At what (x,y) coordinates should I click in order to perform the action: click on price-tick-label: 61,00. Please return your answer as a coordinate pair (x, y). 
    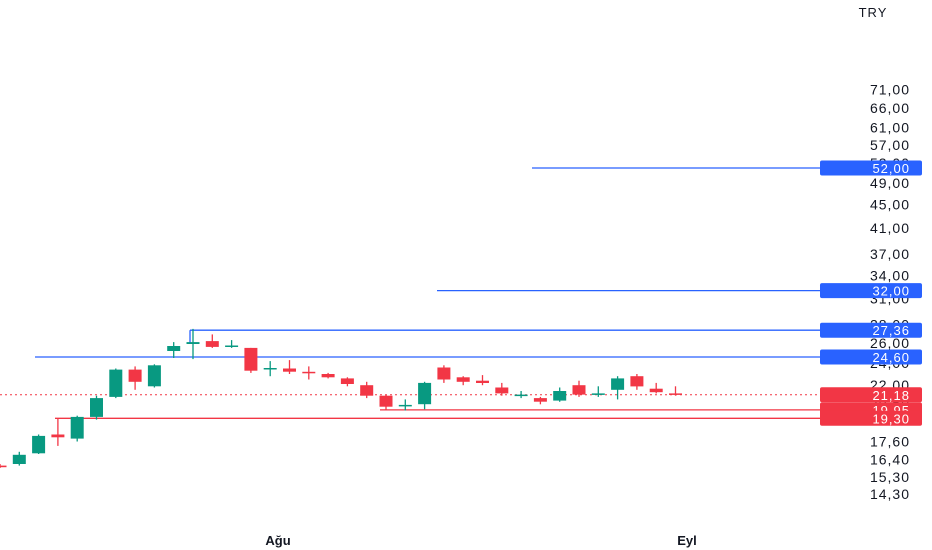
    Looking at the image, I should click on (890, 128).